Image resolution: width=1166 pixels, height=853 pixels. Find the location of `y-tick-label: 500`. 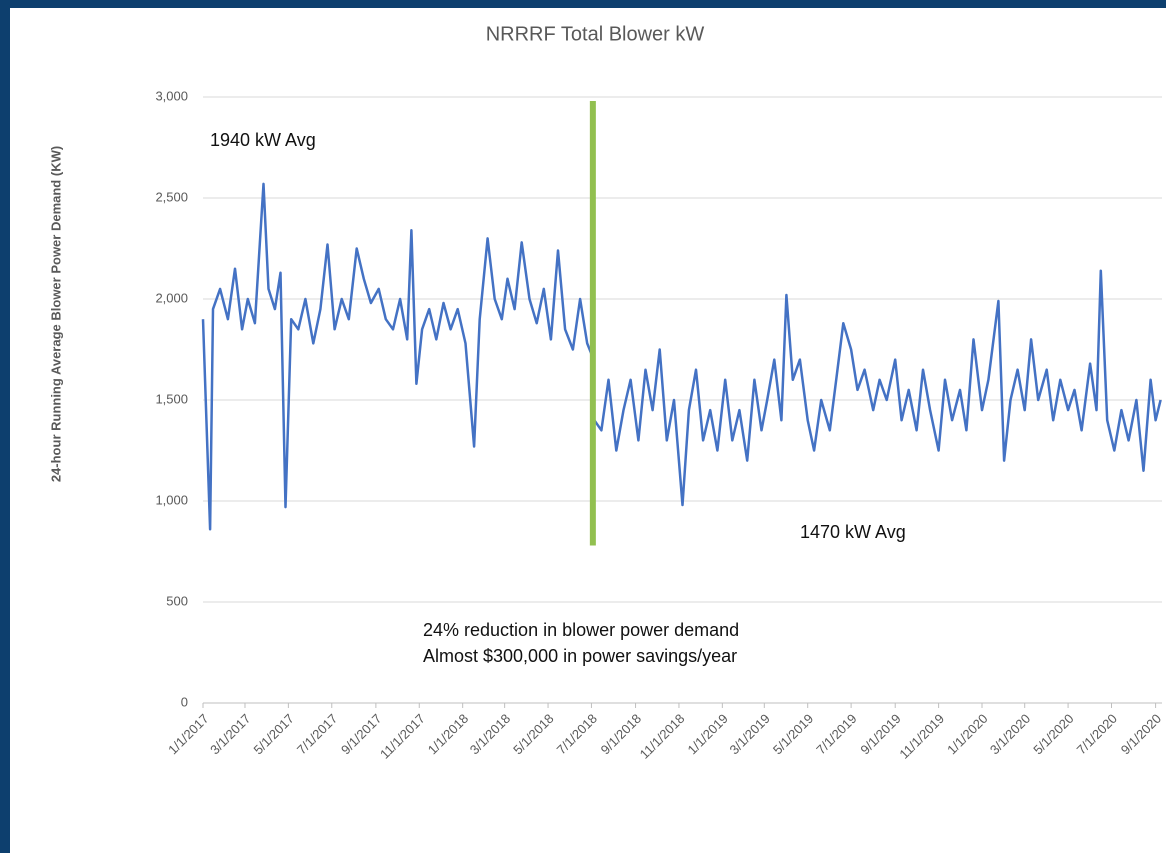

y-tick-label: 500 is located at coordinates (177, 600).